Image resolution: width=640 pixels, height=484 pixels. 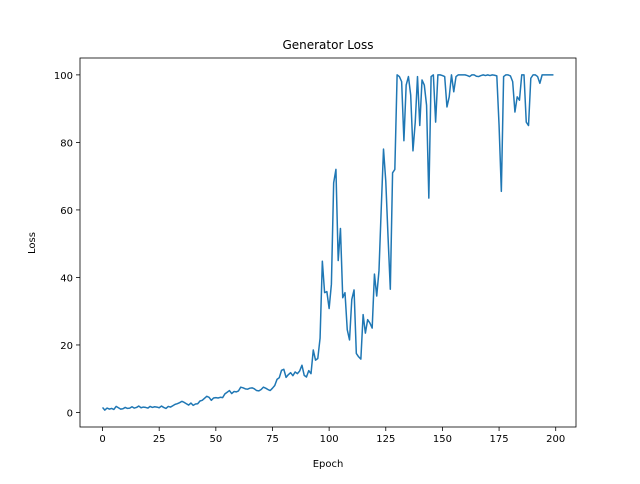 I want to click on x-tick-label: 25, so click(x=159, y=439).